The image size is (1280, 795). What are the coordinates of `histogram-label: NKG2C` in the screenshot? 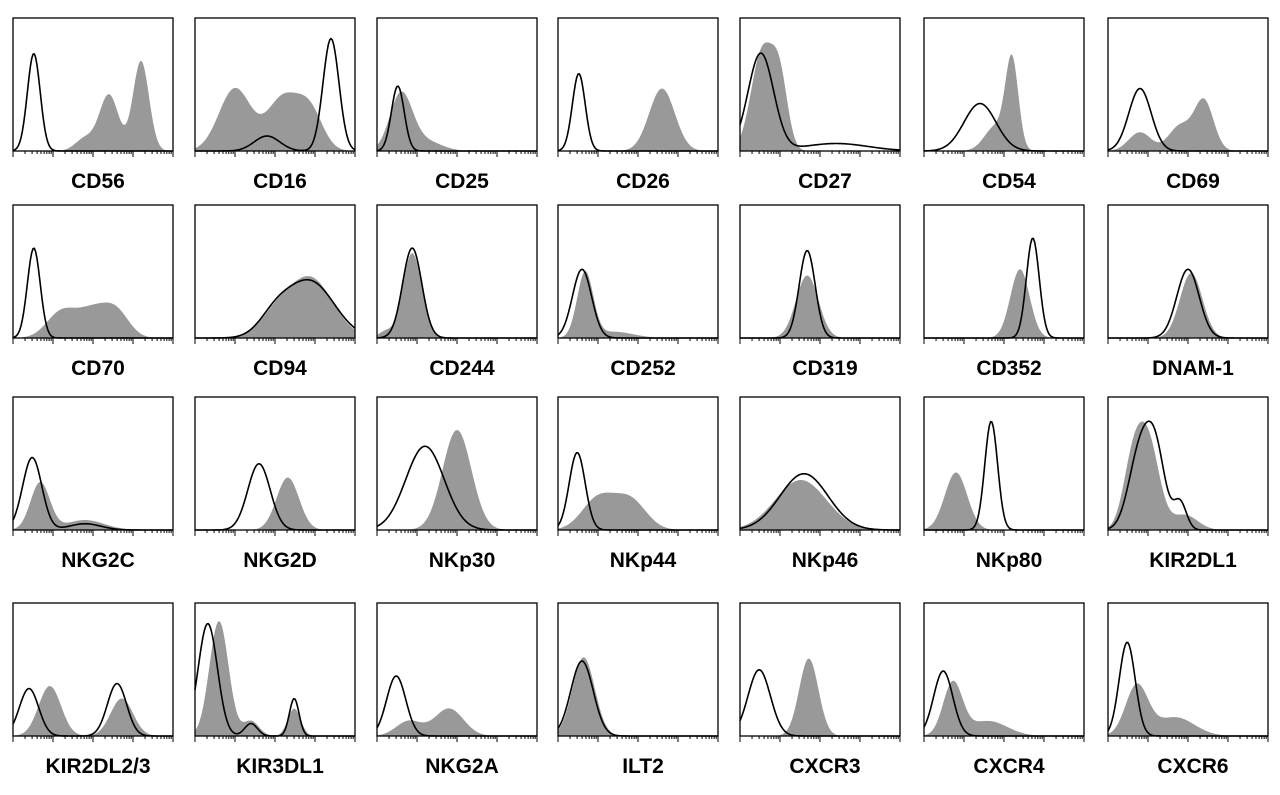 It's located at (98, 560).